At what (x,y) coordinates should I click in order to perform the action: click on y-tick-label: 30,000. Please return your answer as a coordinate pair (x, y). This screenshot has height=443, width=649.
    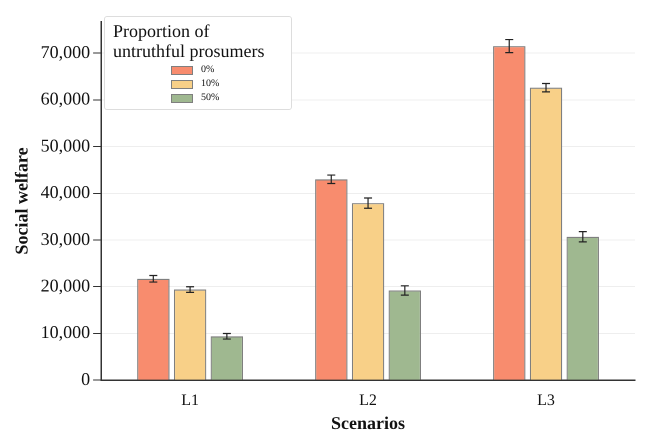
    Looking at the image, I should click on (65, 238).